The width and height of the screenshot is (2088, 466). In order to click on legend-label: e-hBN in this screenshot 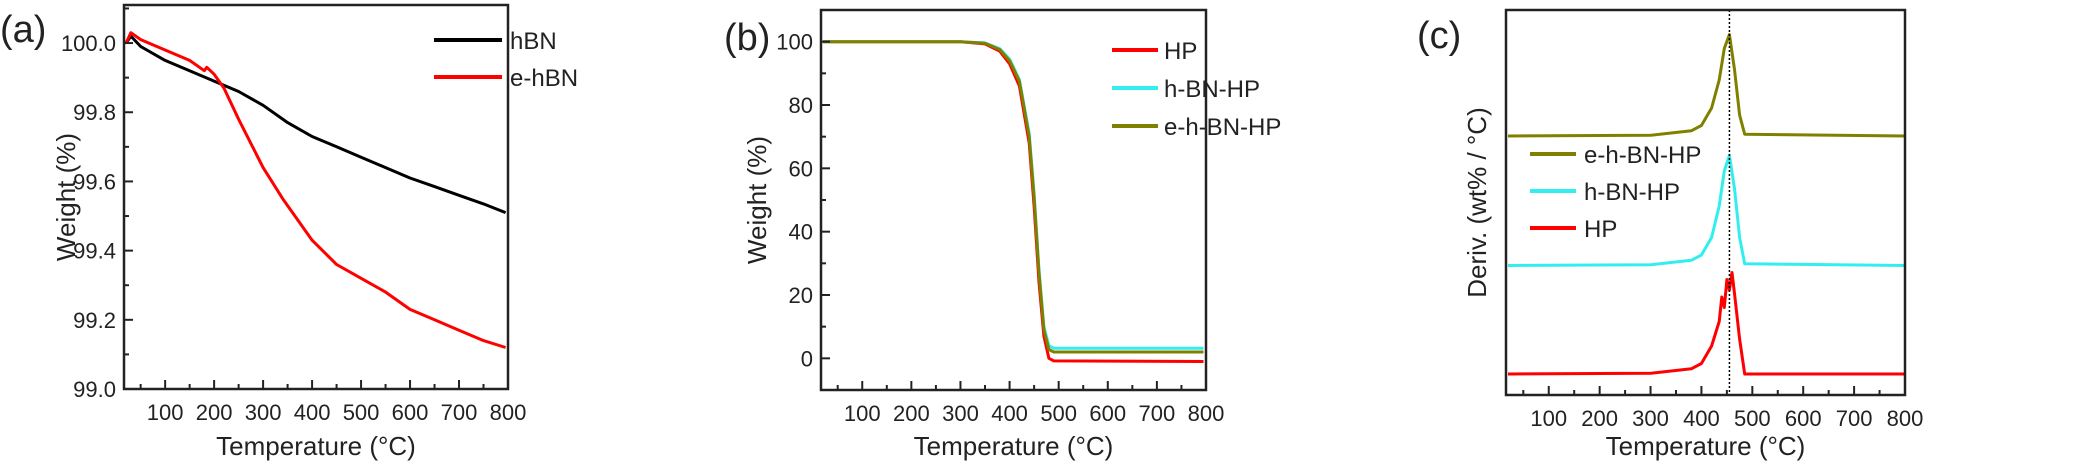, I will do `click(544, 78)`.